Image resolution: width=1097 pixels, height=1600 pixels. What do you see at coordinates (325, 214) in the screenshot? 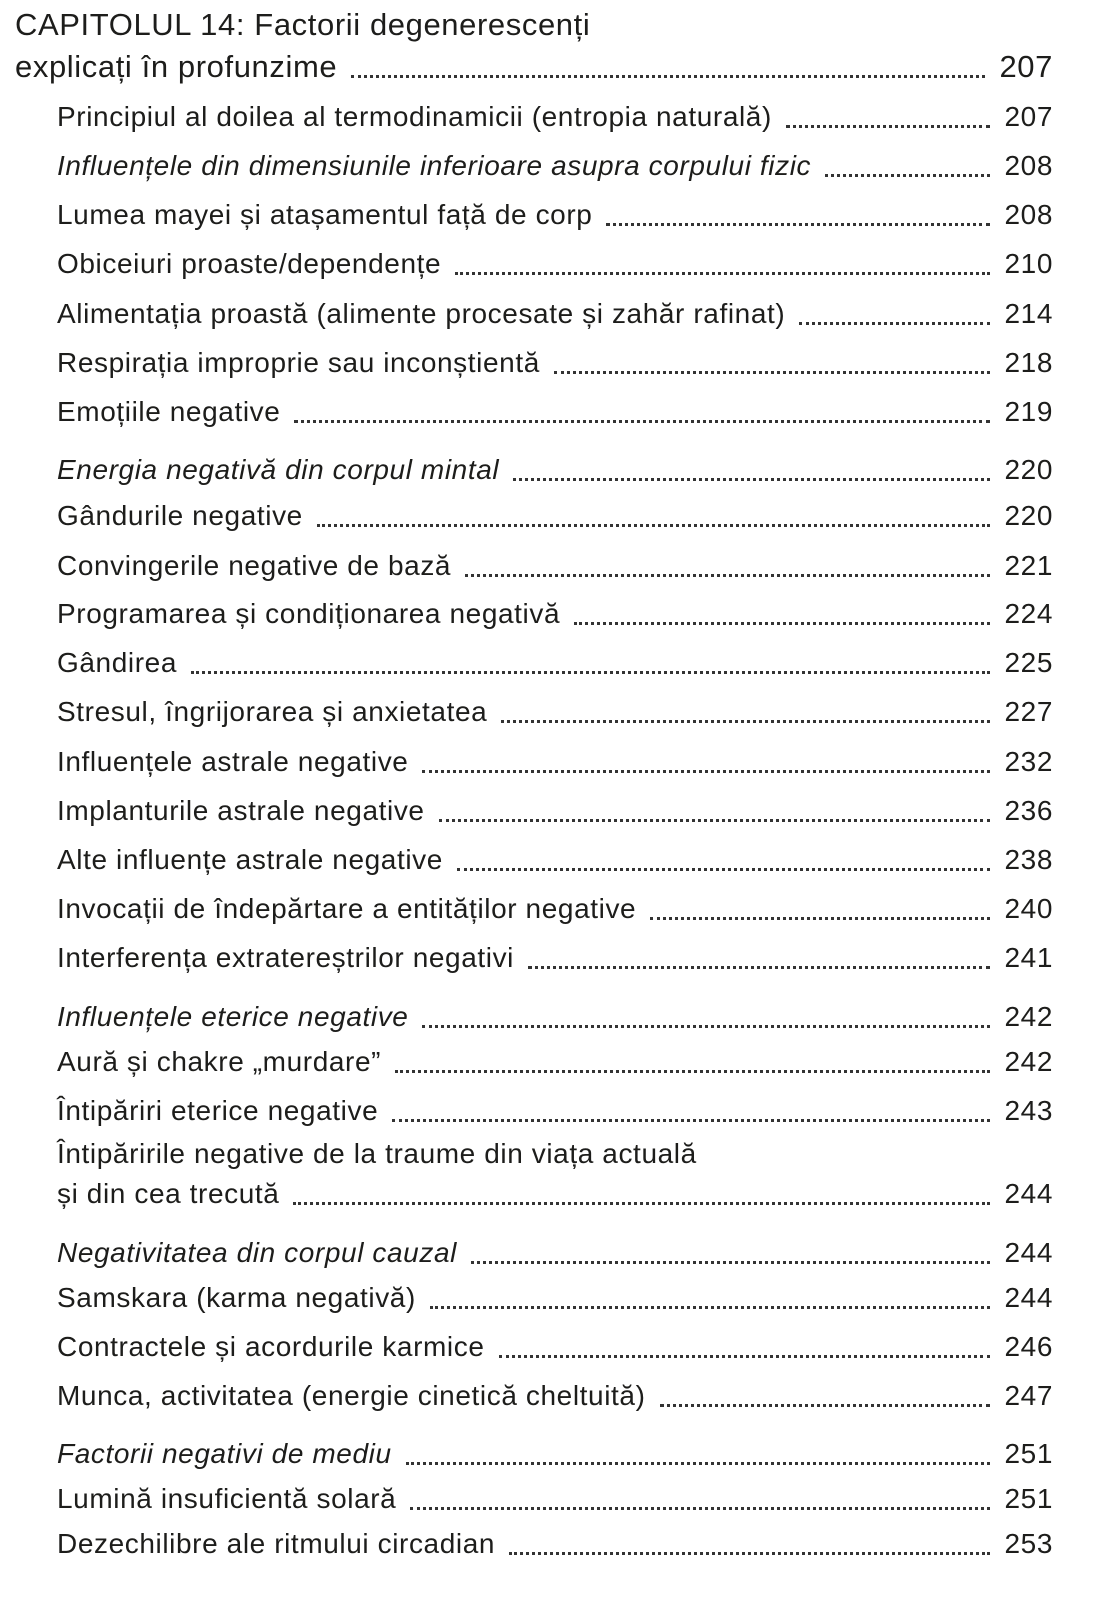
I see `entry-title: Lumea mayei și atașamentul față de corp` at bounding box center [325, 214].